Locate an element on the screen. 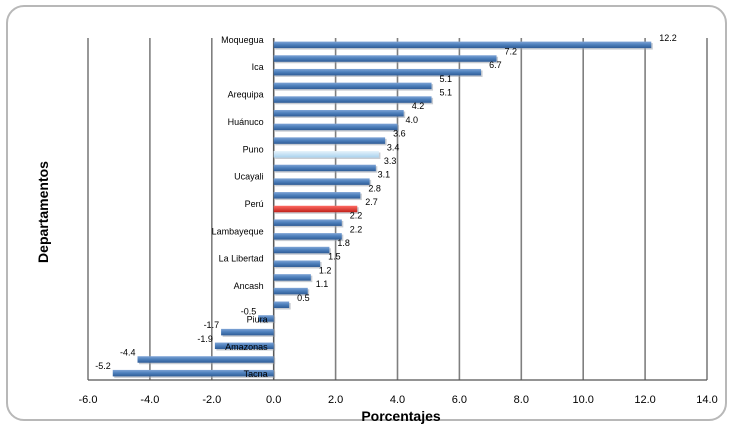  value-label: -4.4 is located at coordinates (128, 352).